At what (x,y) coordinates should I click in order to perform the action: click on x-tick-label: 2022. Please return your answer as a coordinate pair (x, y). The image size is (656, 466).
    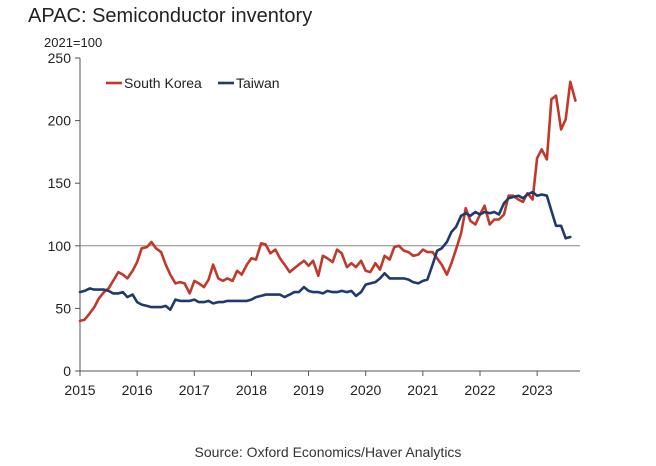
    Looking at the image, I should click on (479, 390).